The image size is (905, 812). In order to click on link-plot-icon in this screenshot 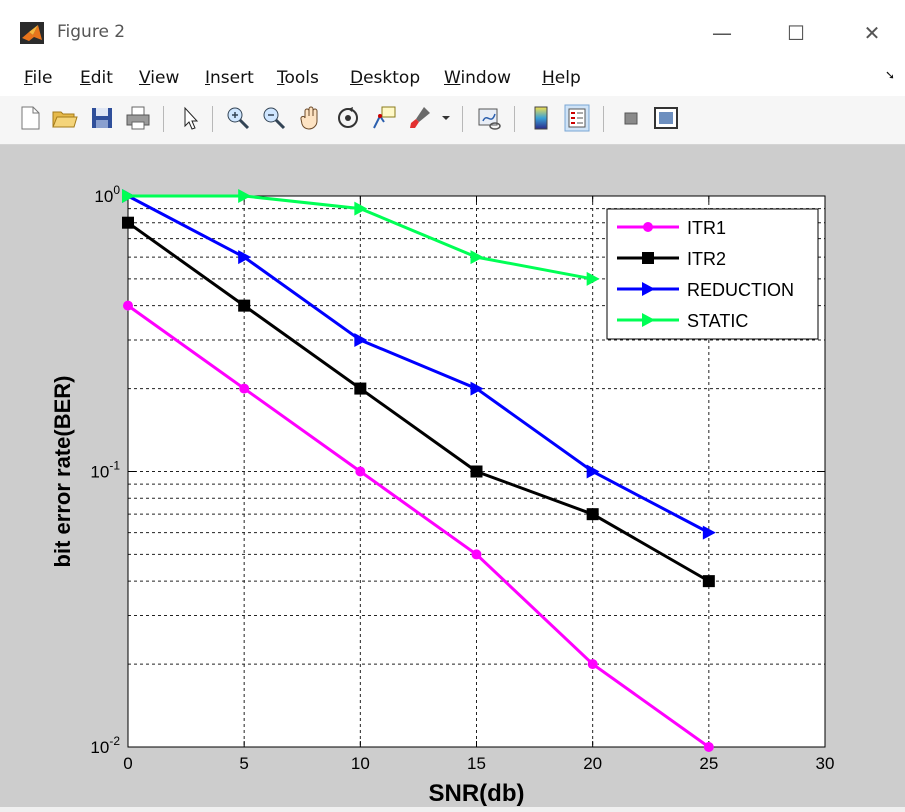, I will do `click(489, 118)`.